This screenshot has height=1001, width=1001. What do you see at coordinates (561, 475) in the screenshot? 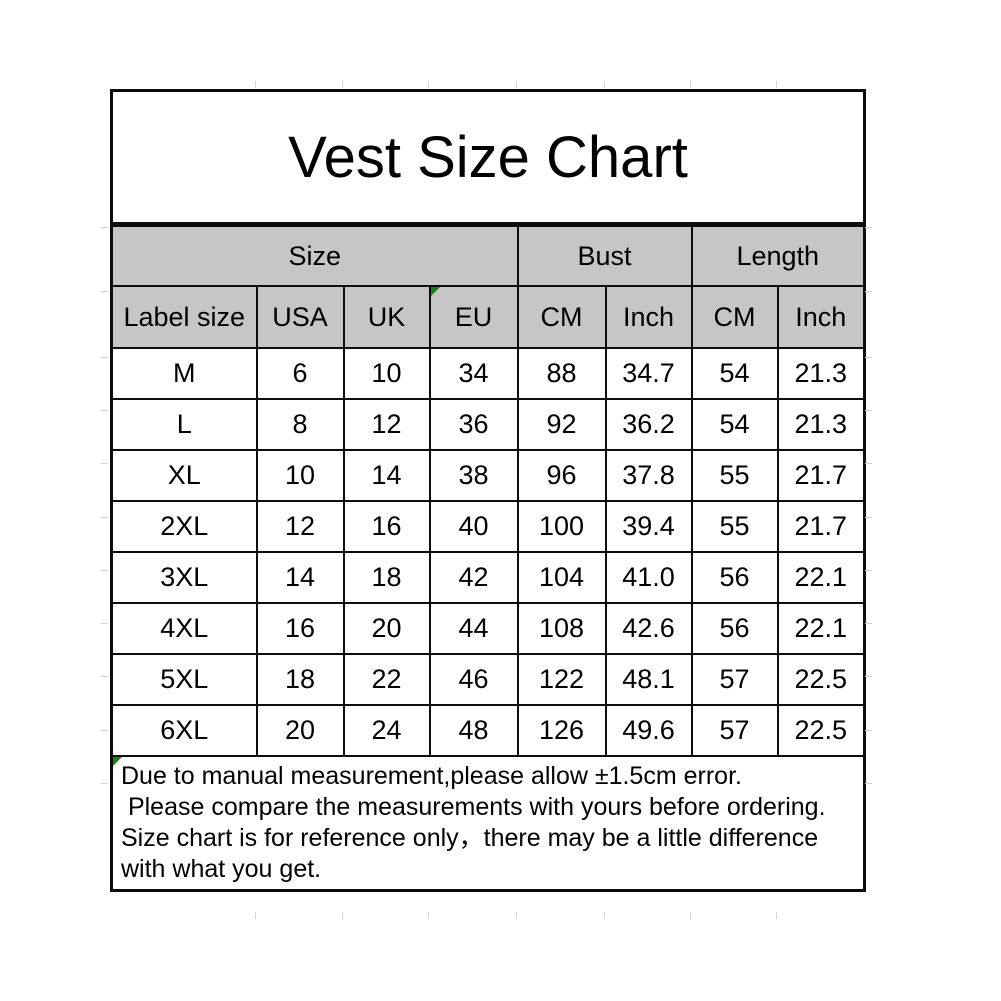
I see `table-cell: 96` at bounding box center [561, 475].